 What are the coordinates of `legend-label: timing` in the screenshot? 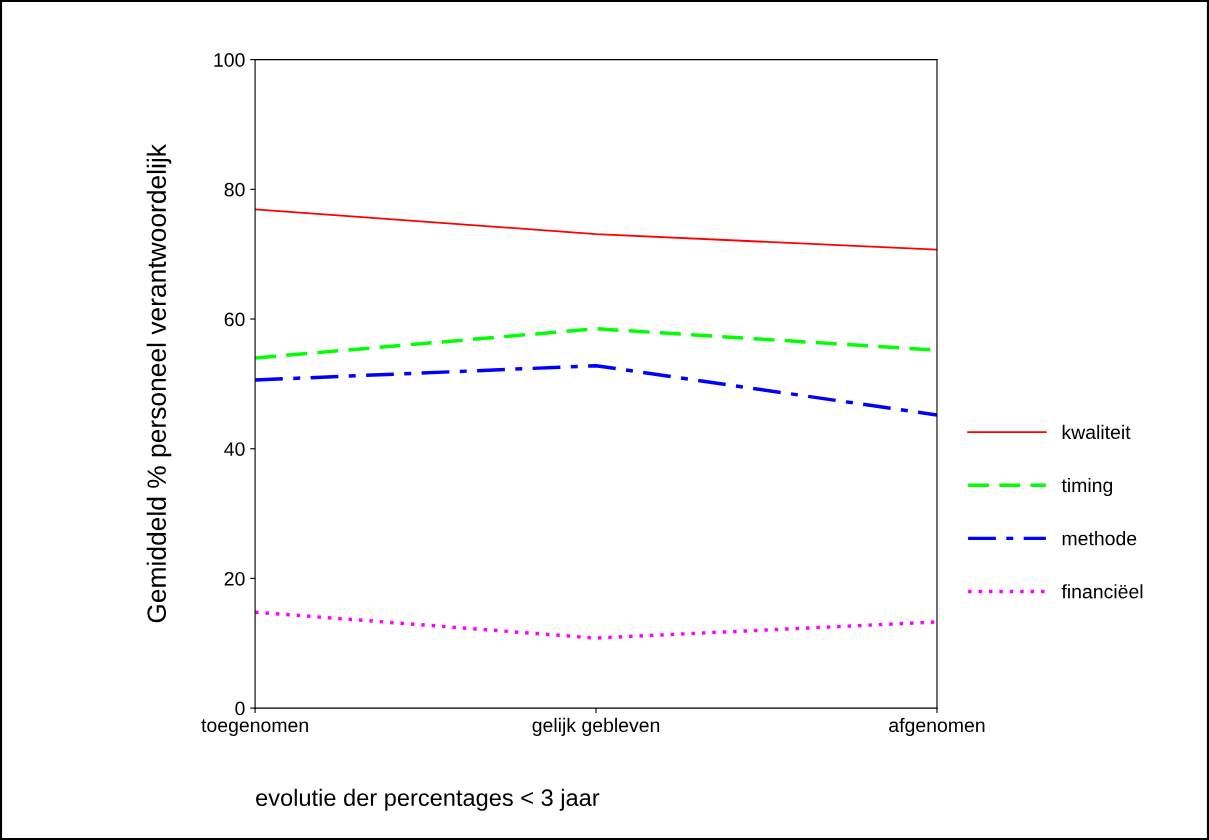 It's located at (1087, 487).